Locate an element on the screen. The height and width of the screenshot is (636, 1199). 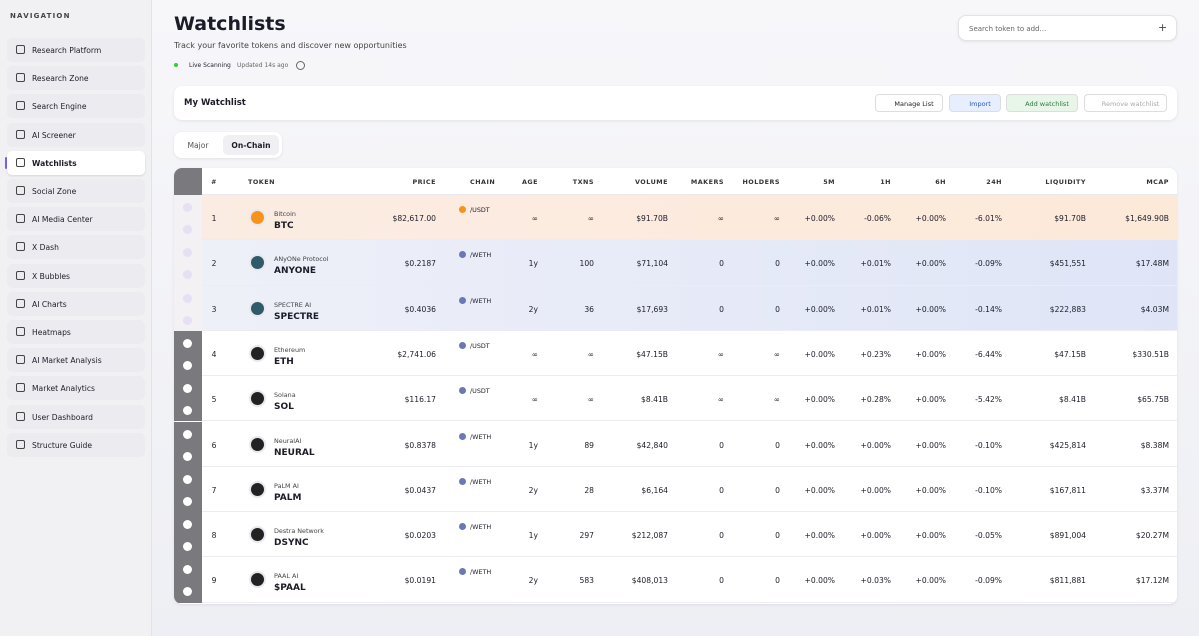
tab: On-Chain is located at coordinates (251, 145).